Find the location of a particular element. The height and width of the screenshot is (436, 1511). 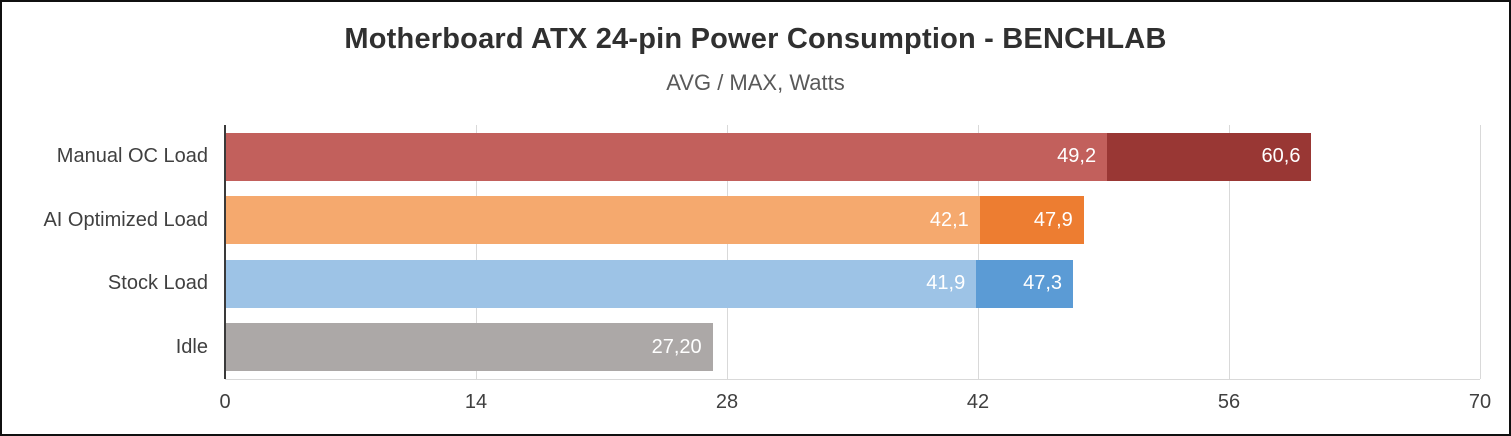

bar-segment-max: 60,6 is located at coordinates (1209, 156).